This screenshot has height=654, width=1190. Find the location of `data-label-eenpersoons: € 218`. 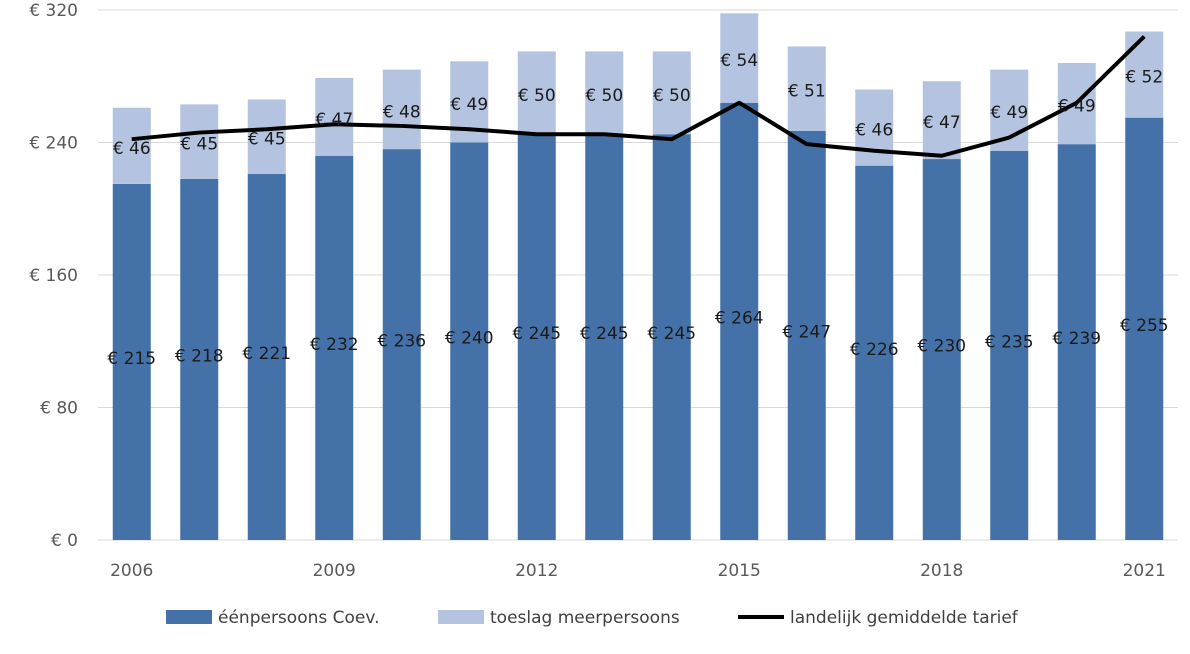

data-label-eenpersoons: € 218 is located at coordinates (199, 356).